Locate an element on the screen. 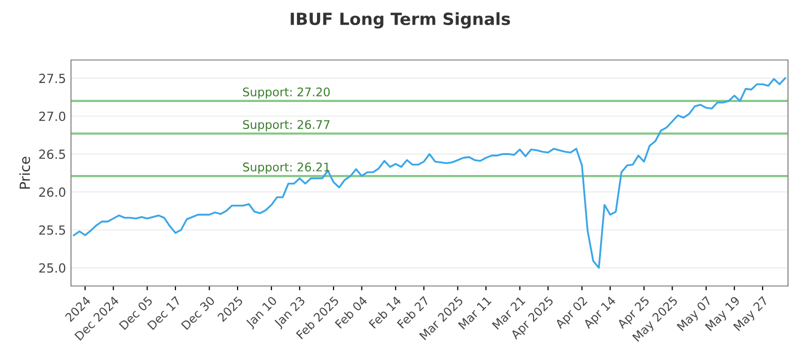 This screenshot has height=350, width=800. y-tick-label: 26.0 is located at coordinates (52, 192).